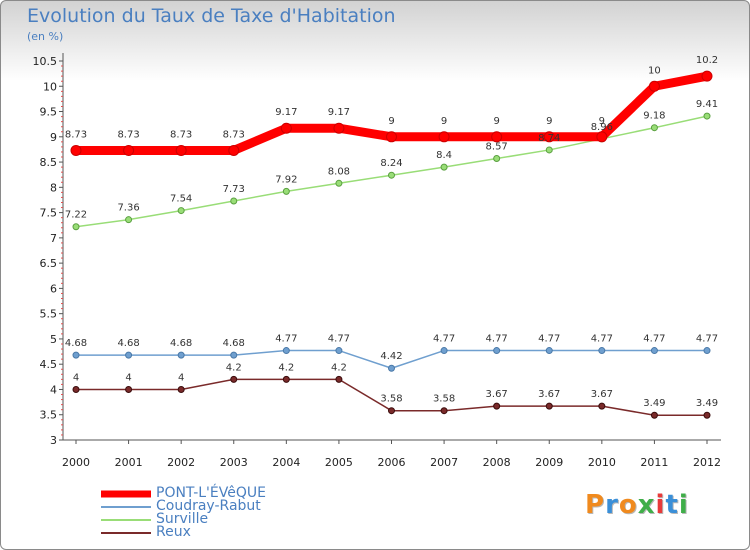 This screenshot has height=550, width=750. What do you see at coordinates (53, 238) in the screenshot?
I see `y-tick-label: 7` at bounding box center [53, 238].